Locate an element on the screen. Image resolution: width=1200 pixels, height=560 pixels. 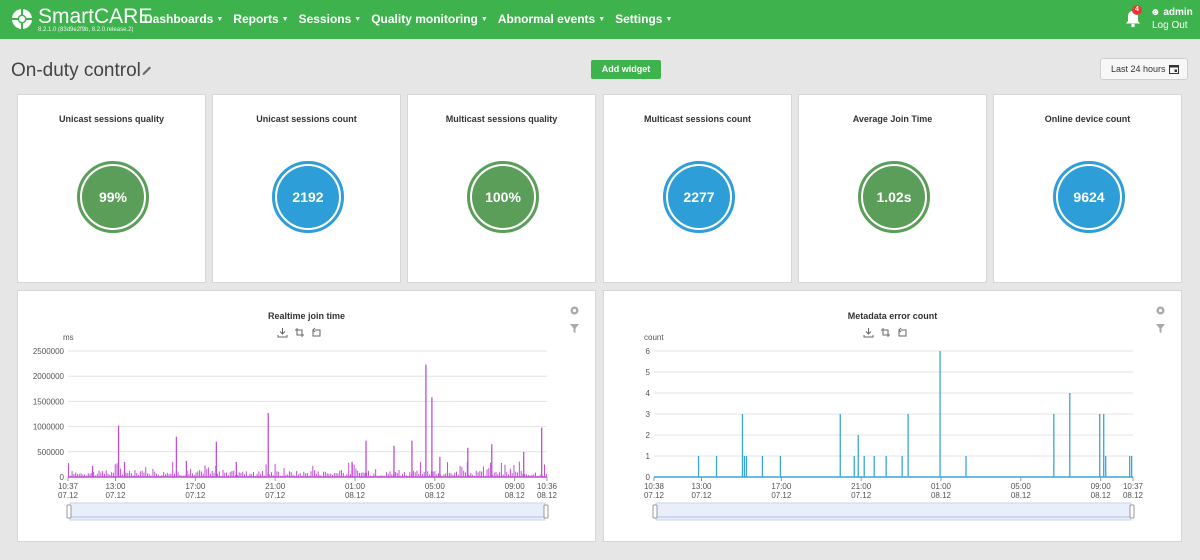
user-menu: ☻ admin is located at coordinates (1171, 12).